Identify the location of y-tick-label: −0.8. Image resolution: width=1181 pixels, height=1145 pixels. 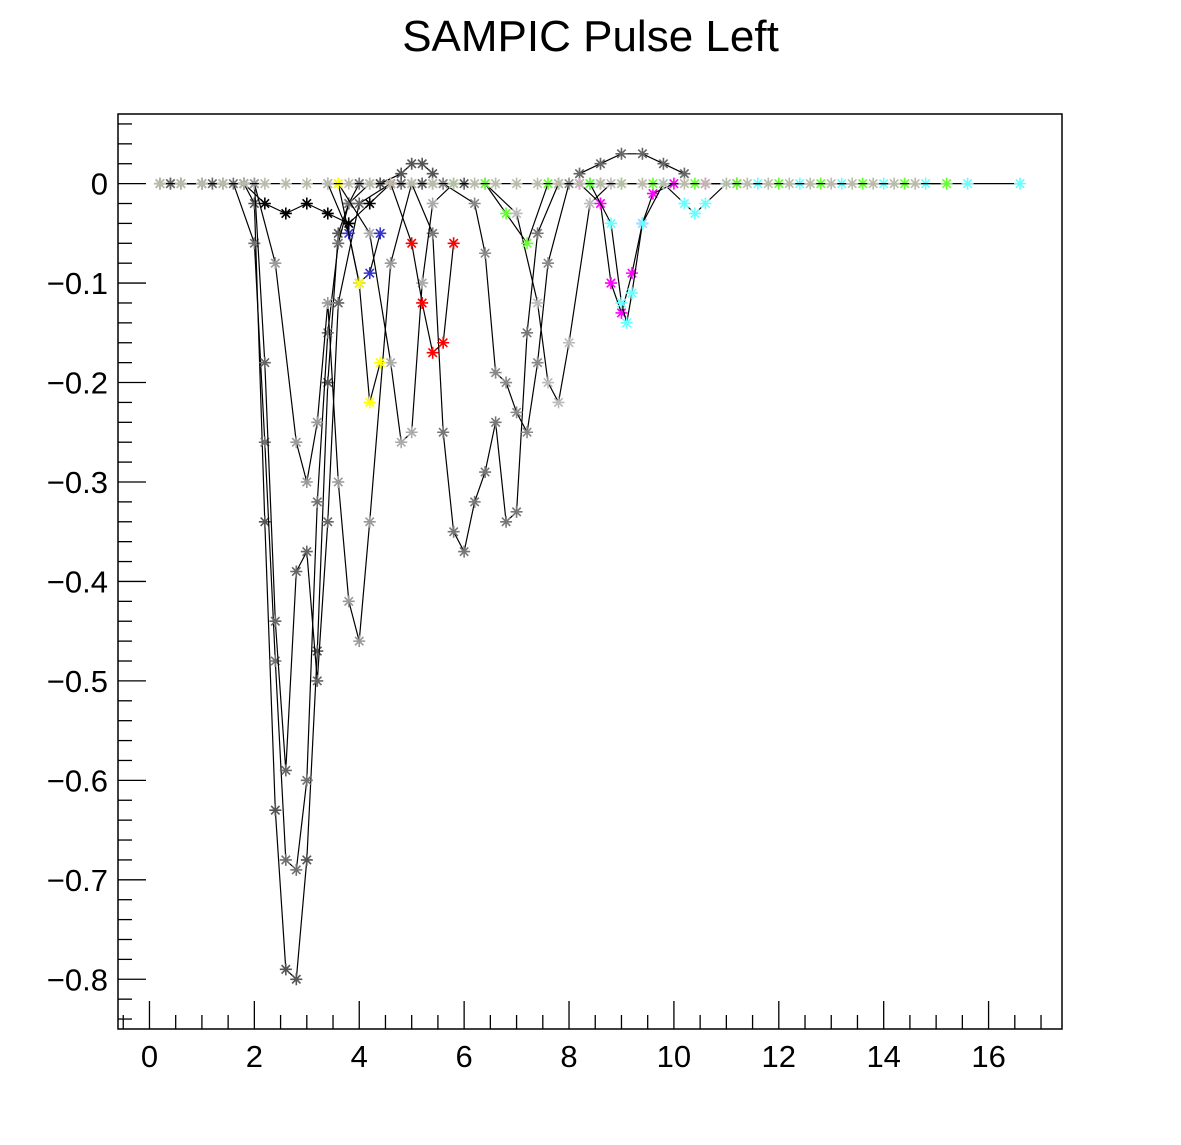
(77, 979).